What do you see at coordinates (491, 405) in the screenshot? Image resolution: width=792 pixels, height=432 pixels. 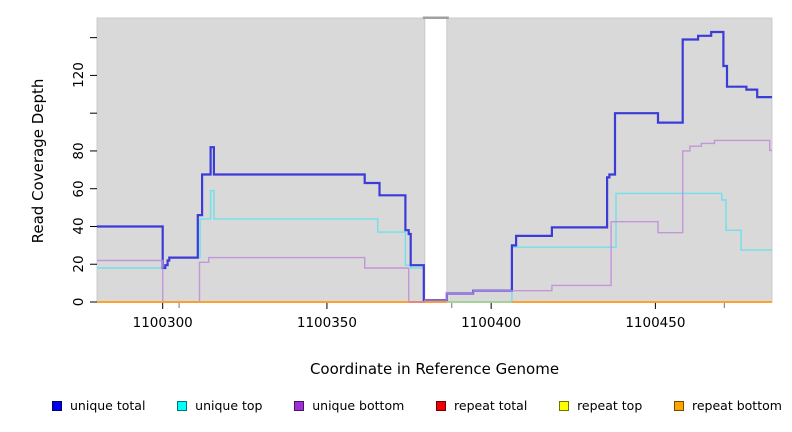 I see `legend-label: repeat total` at bounding box center [491, 405].